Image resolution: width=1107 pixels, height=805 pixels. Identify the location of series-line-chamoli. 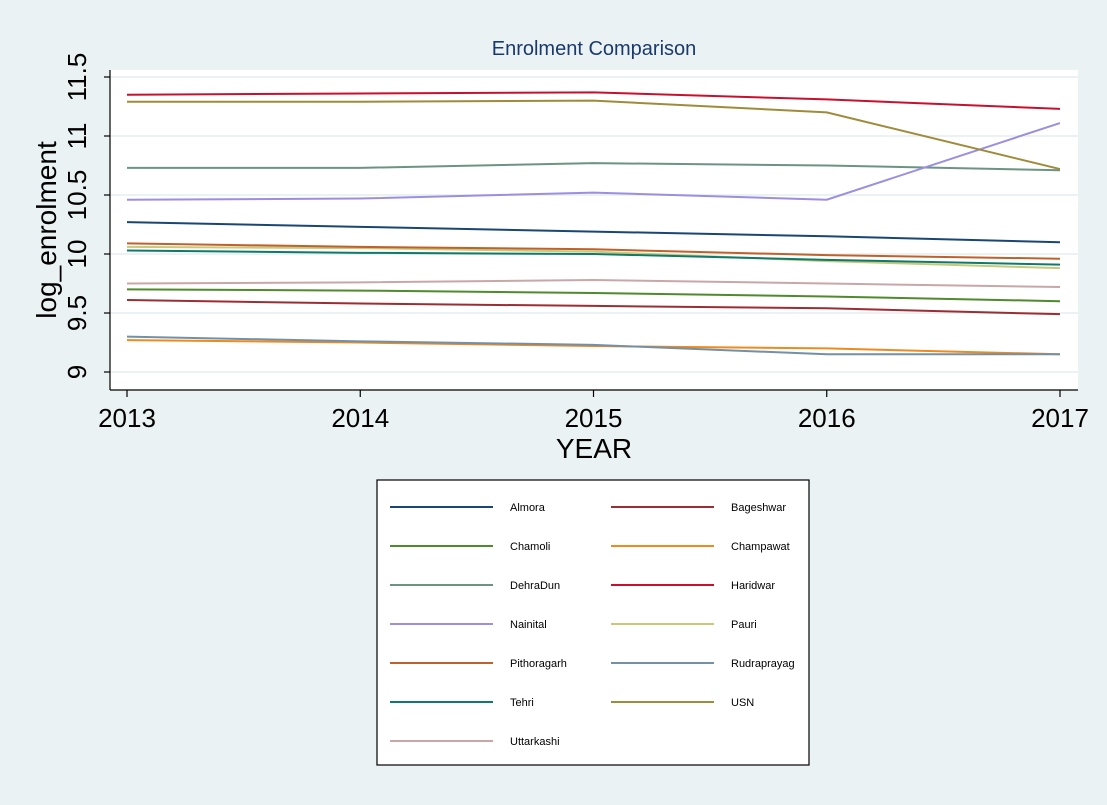
(593, 295).